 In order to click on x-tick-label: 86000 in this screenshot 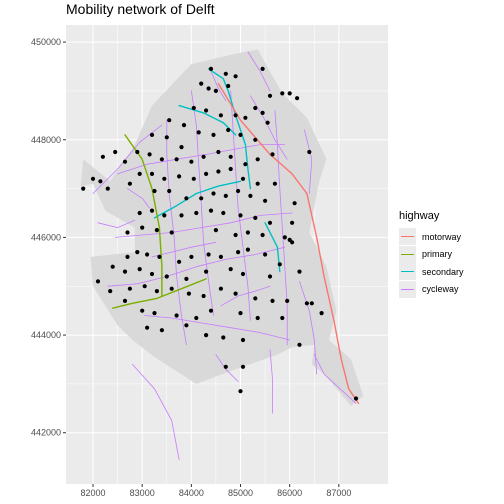, I will do `click(289, 493)`.